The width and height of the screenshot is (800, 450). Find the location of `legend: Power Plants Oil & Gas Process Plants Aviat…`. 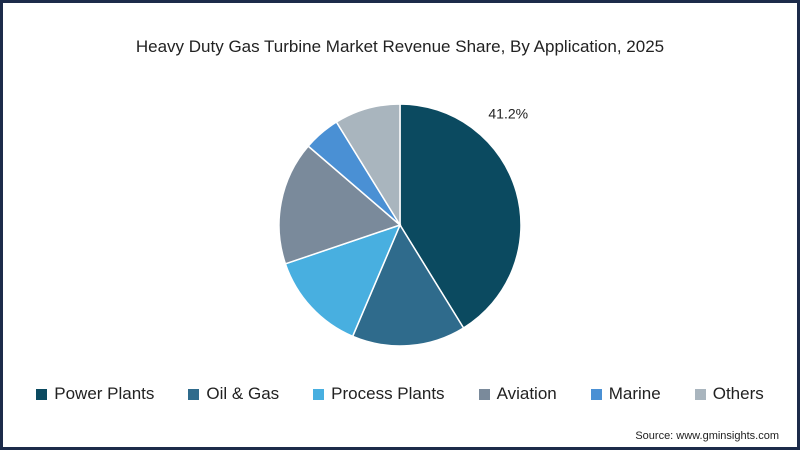

legend: Power Plants Oil & Gas Process Plants Aviat… is located at coordinates (400, 394).